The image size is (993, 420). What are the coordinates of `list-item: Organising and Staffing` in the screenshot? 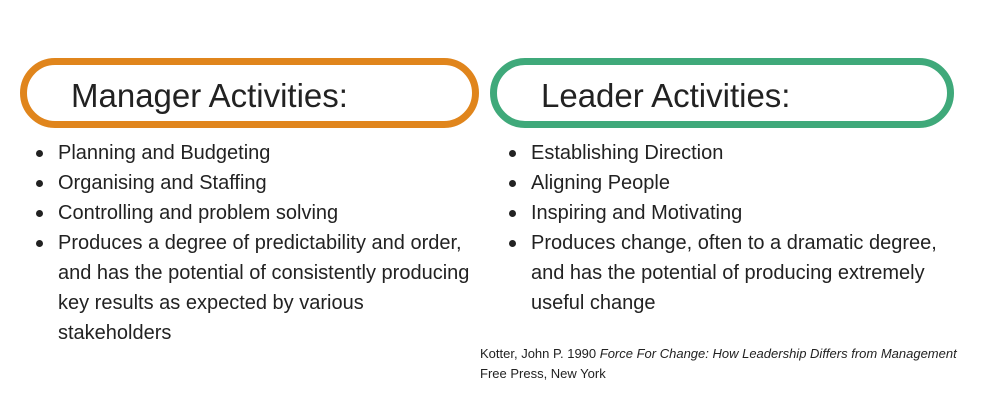 It's located at (254, 183).